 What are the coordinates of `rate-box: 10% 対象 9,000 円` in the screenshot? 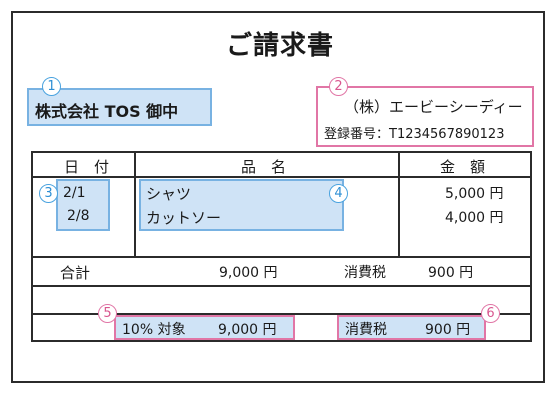 It's located at (204, 327).